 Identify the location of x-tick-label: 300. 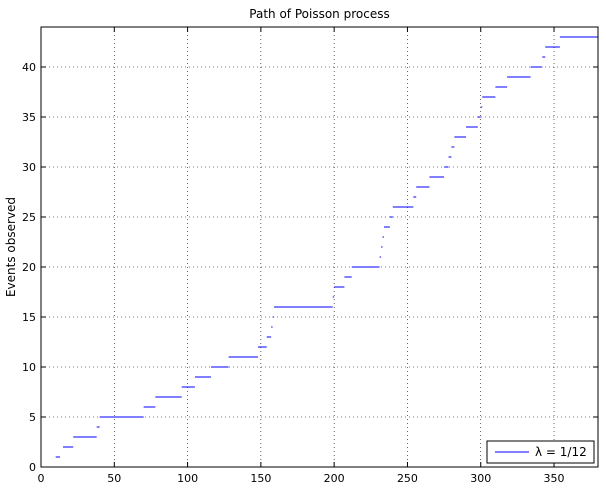
(480, 478).